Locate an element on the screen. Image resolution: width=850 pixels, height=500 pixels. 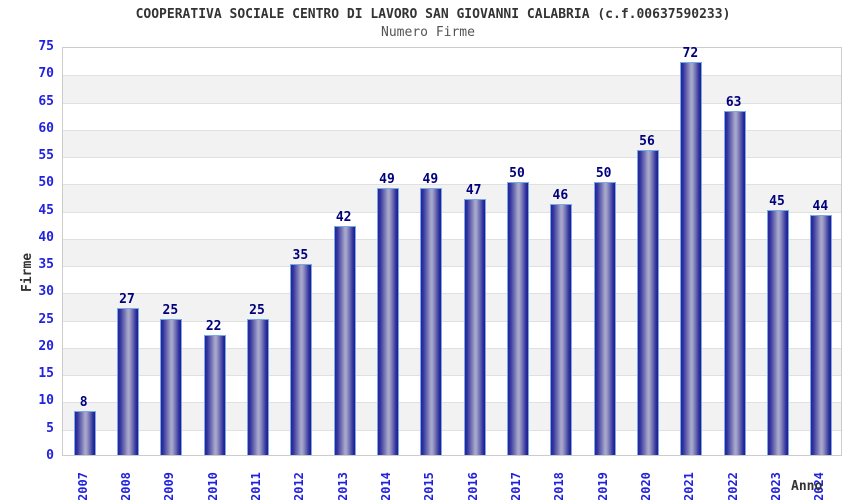
y-tick-label: 55 is located at coordinates (46, 156).